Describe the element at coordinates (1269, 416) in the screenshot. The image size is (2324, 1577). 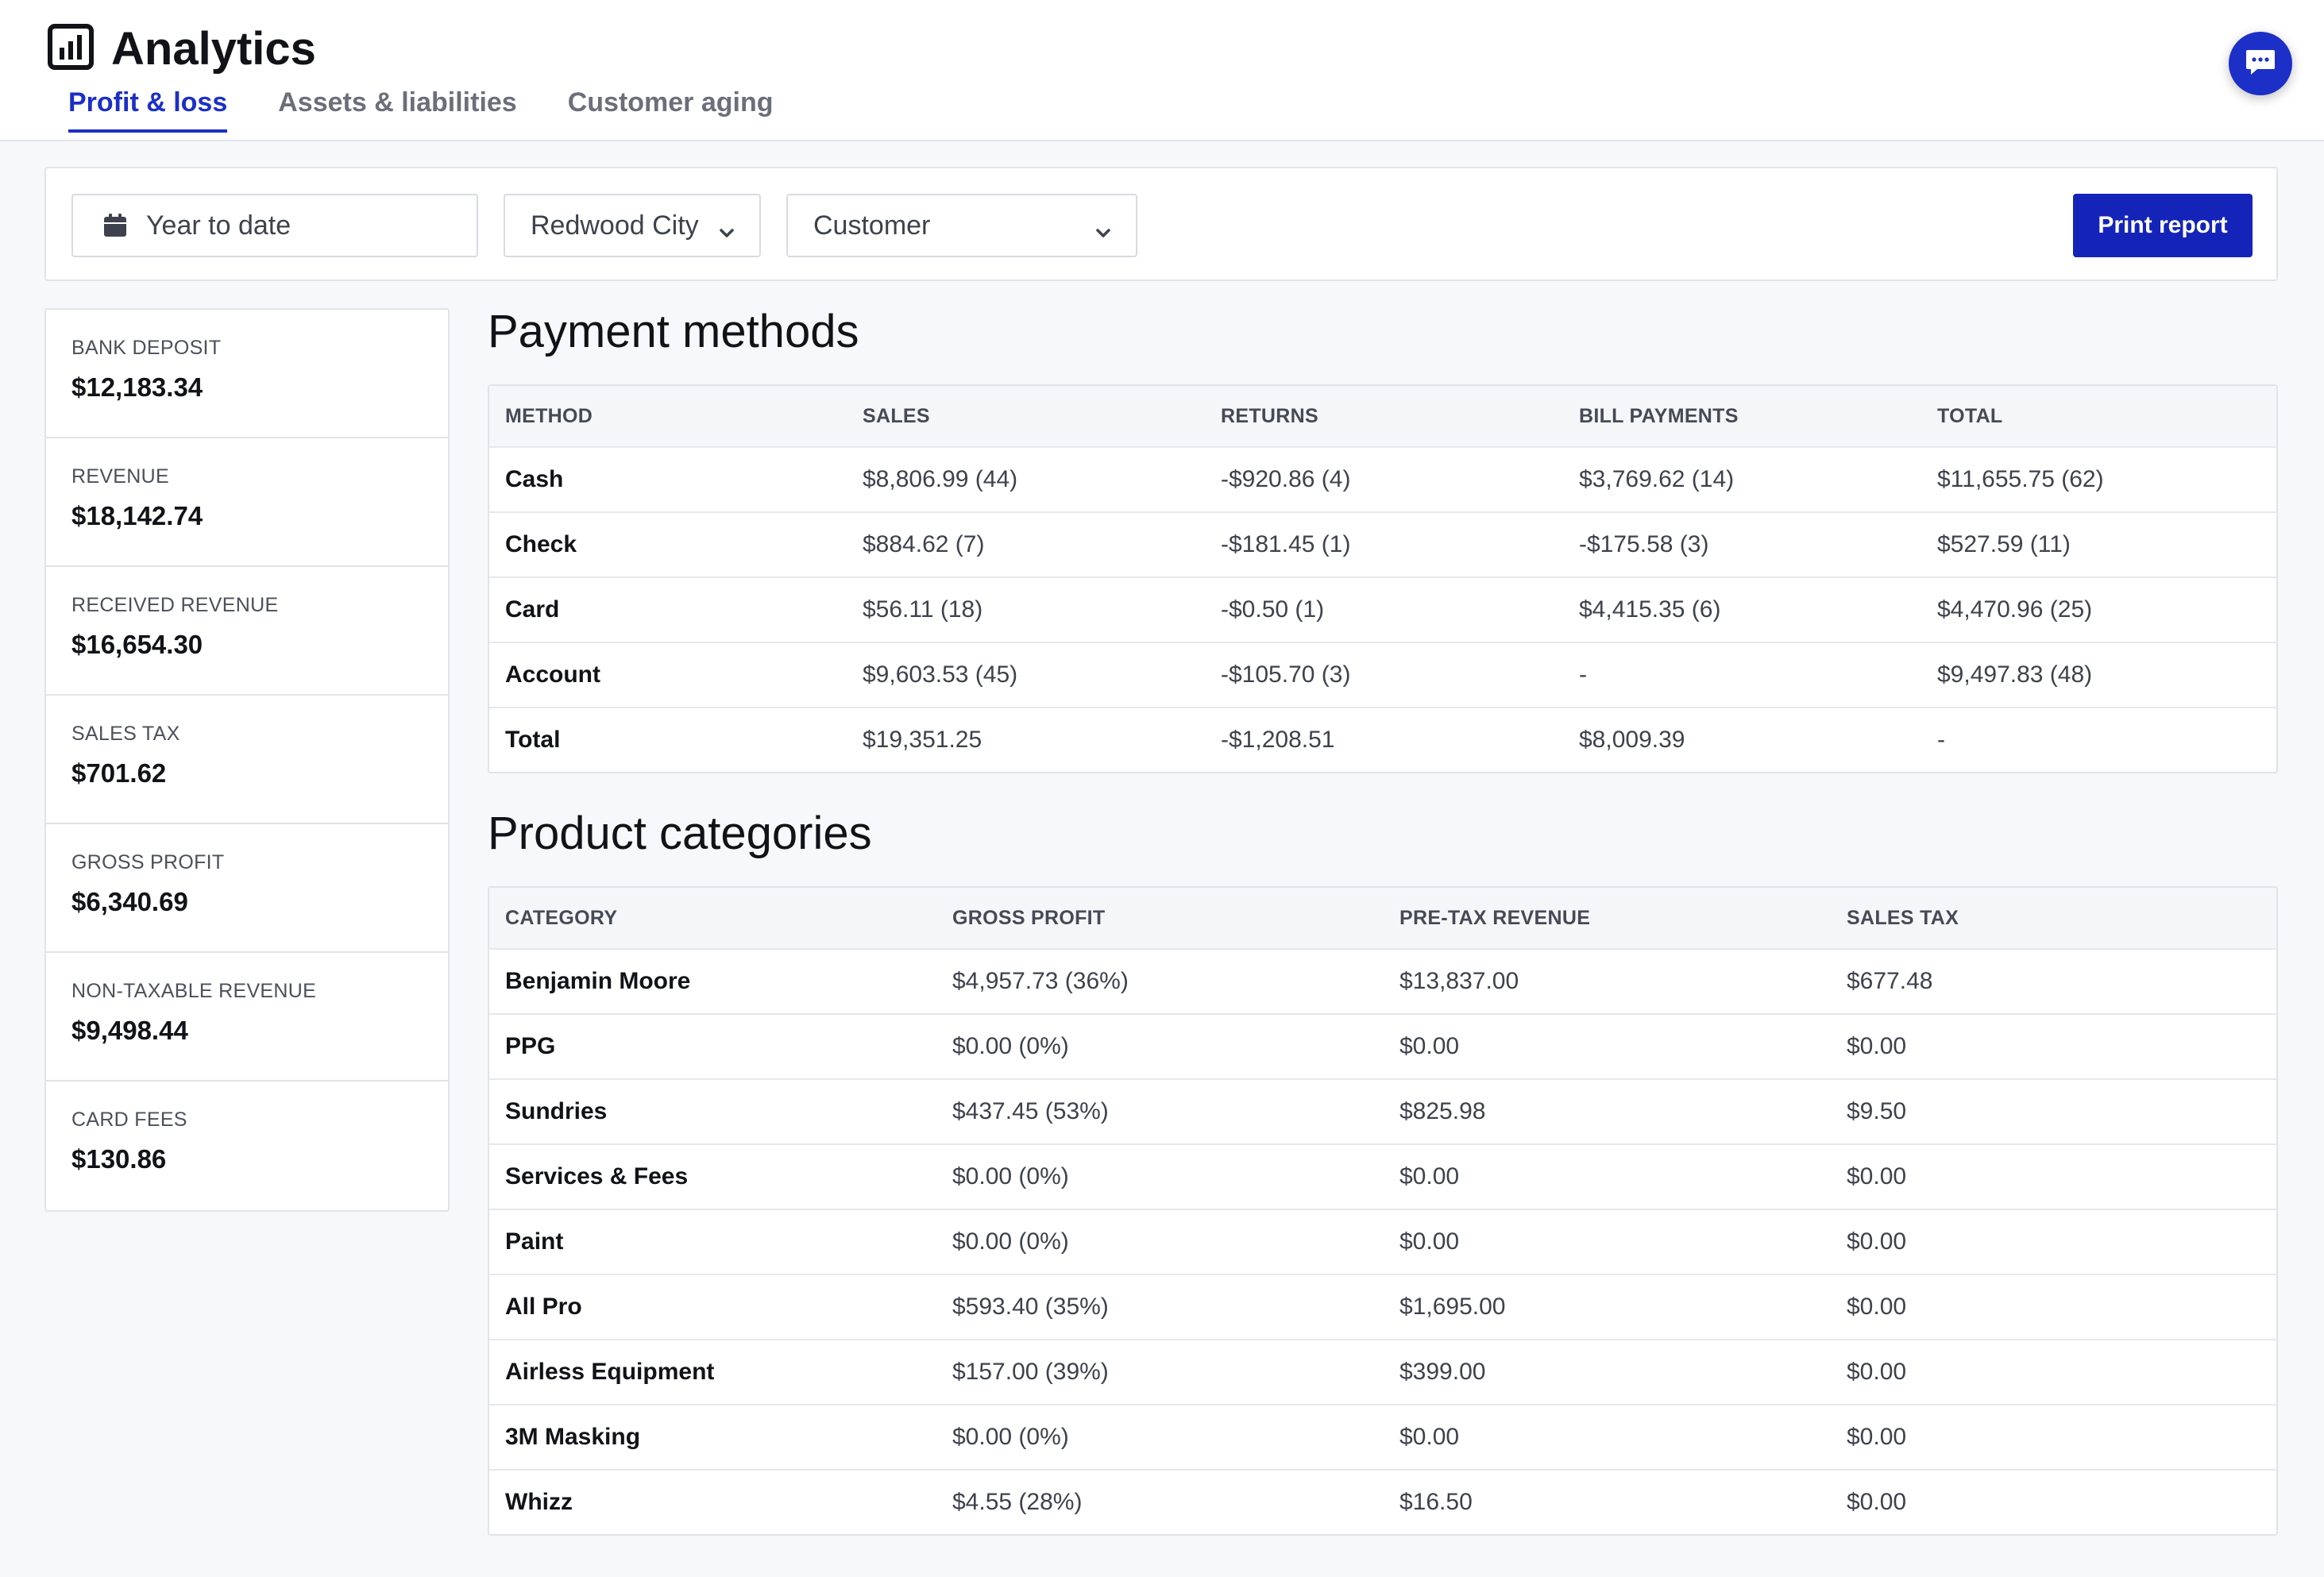
I see `column-header: RETURNS` at that location.